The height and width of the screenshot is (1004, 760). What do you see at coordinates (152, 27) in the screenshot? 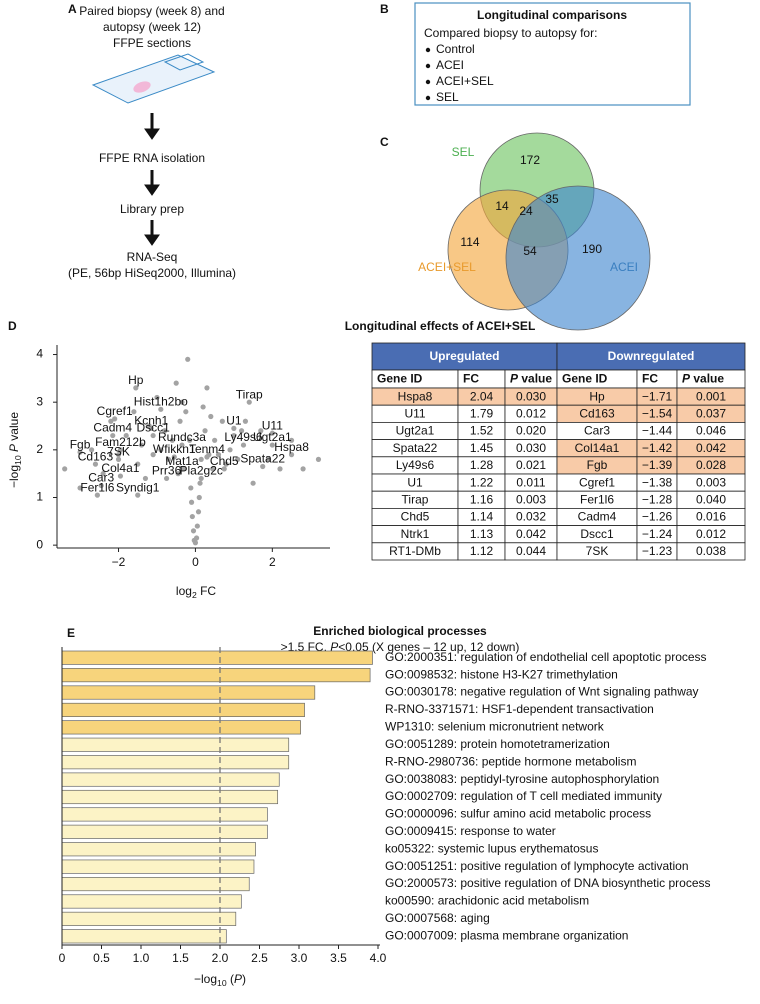
I see `workflow-sample: autopsy (week 12)` at bounding box center [152, 27].